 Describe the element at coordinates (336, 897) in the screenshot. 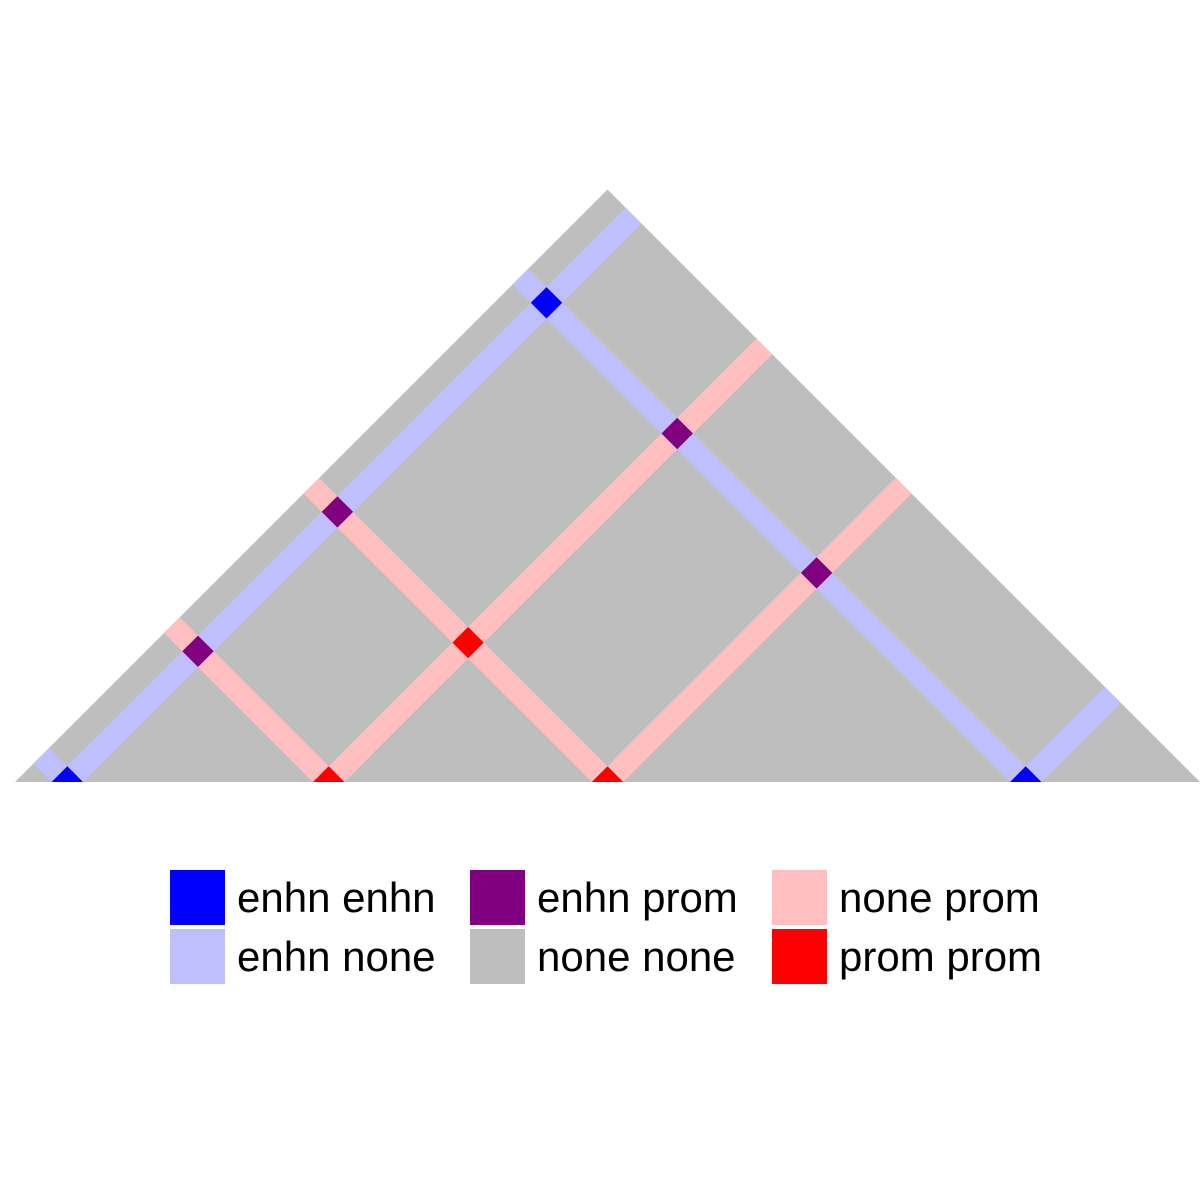

I see `legend-label: enhn enhn` at that location.